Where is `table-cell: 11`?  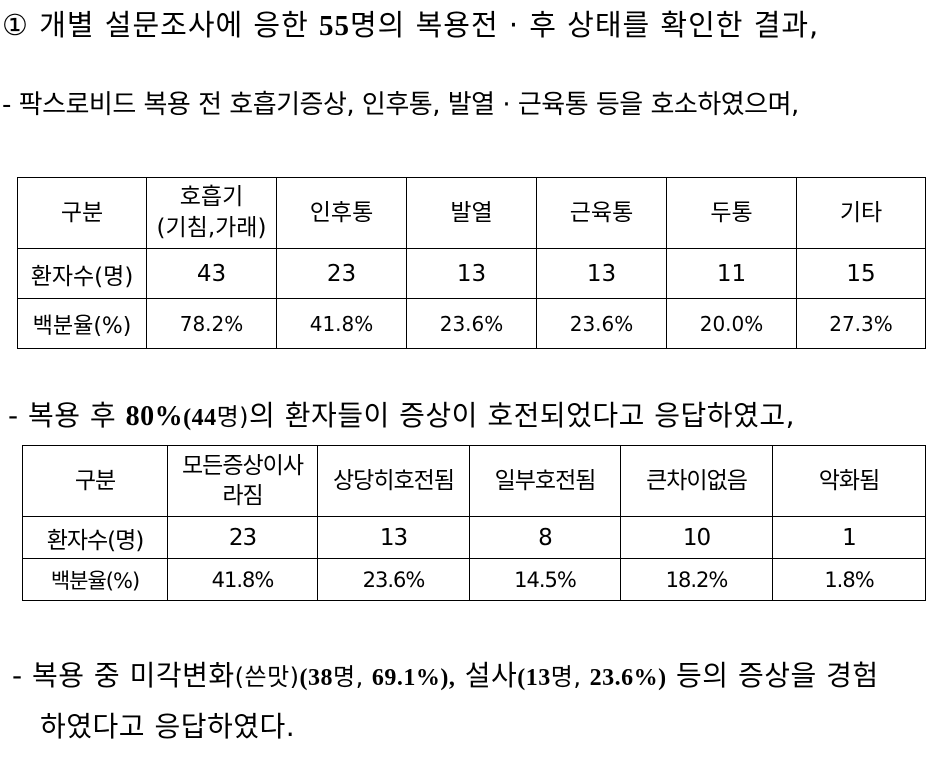
table-cell: 11 is located at coordinates (731, 273).